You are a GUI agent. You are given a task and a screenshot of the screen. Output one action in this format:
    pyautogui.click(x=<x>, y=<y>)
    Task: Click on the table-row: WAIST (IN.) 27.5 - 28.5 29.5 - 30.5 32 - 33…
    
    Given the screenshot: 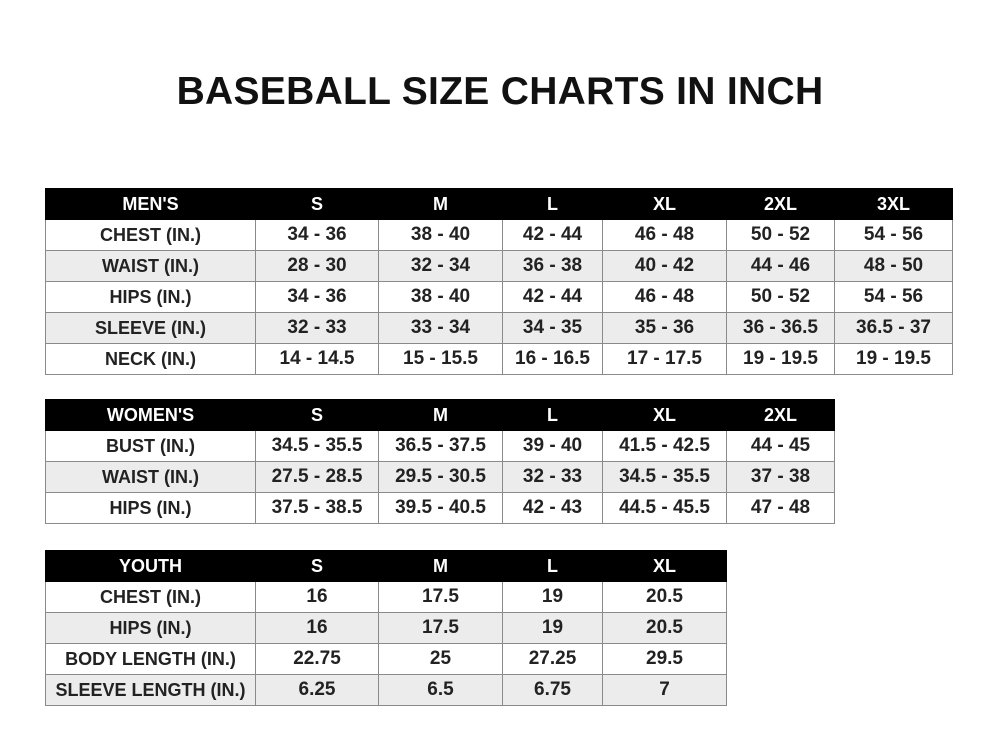 What is the action you would take?
    pyautogui.click(x=440, y=477)
    